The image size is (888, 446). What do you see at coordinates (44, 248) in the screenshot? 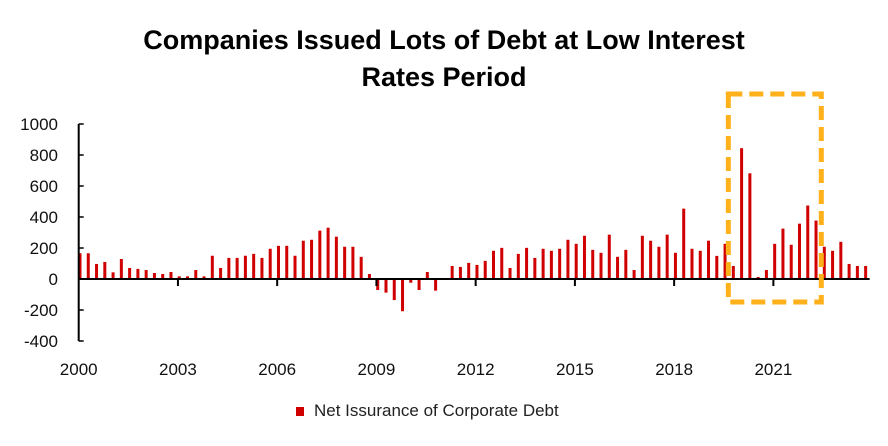
I see `y-tick-label: 200` at bounding box center [44, 248].